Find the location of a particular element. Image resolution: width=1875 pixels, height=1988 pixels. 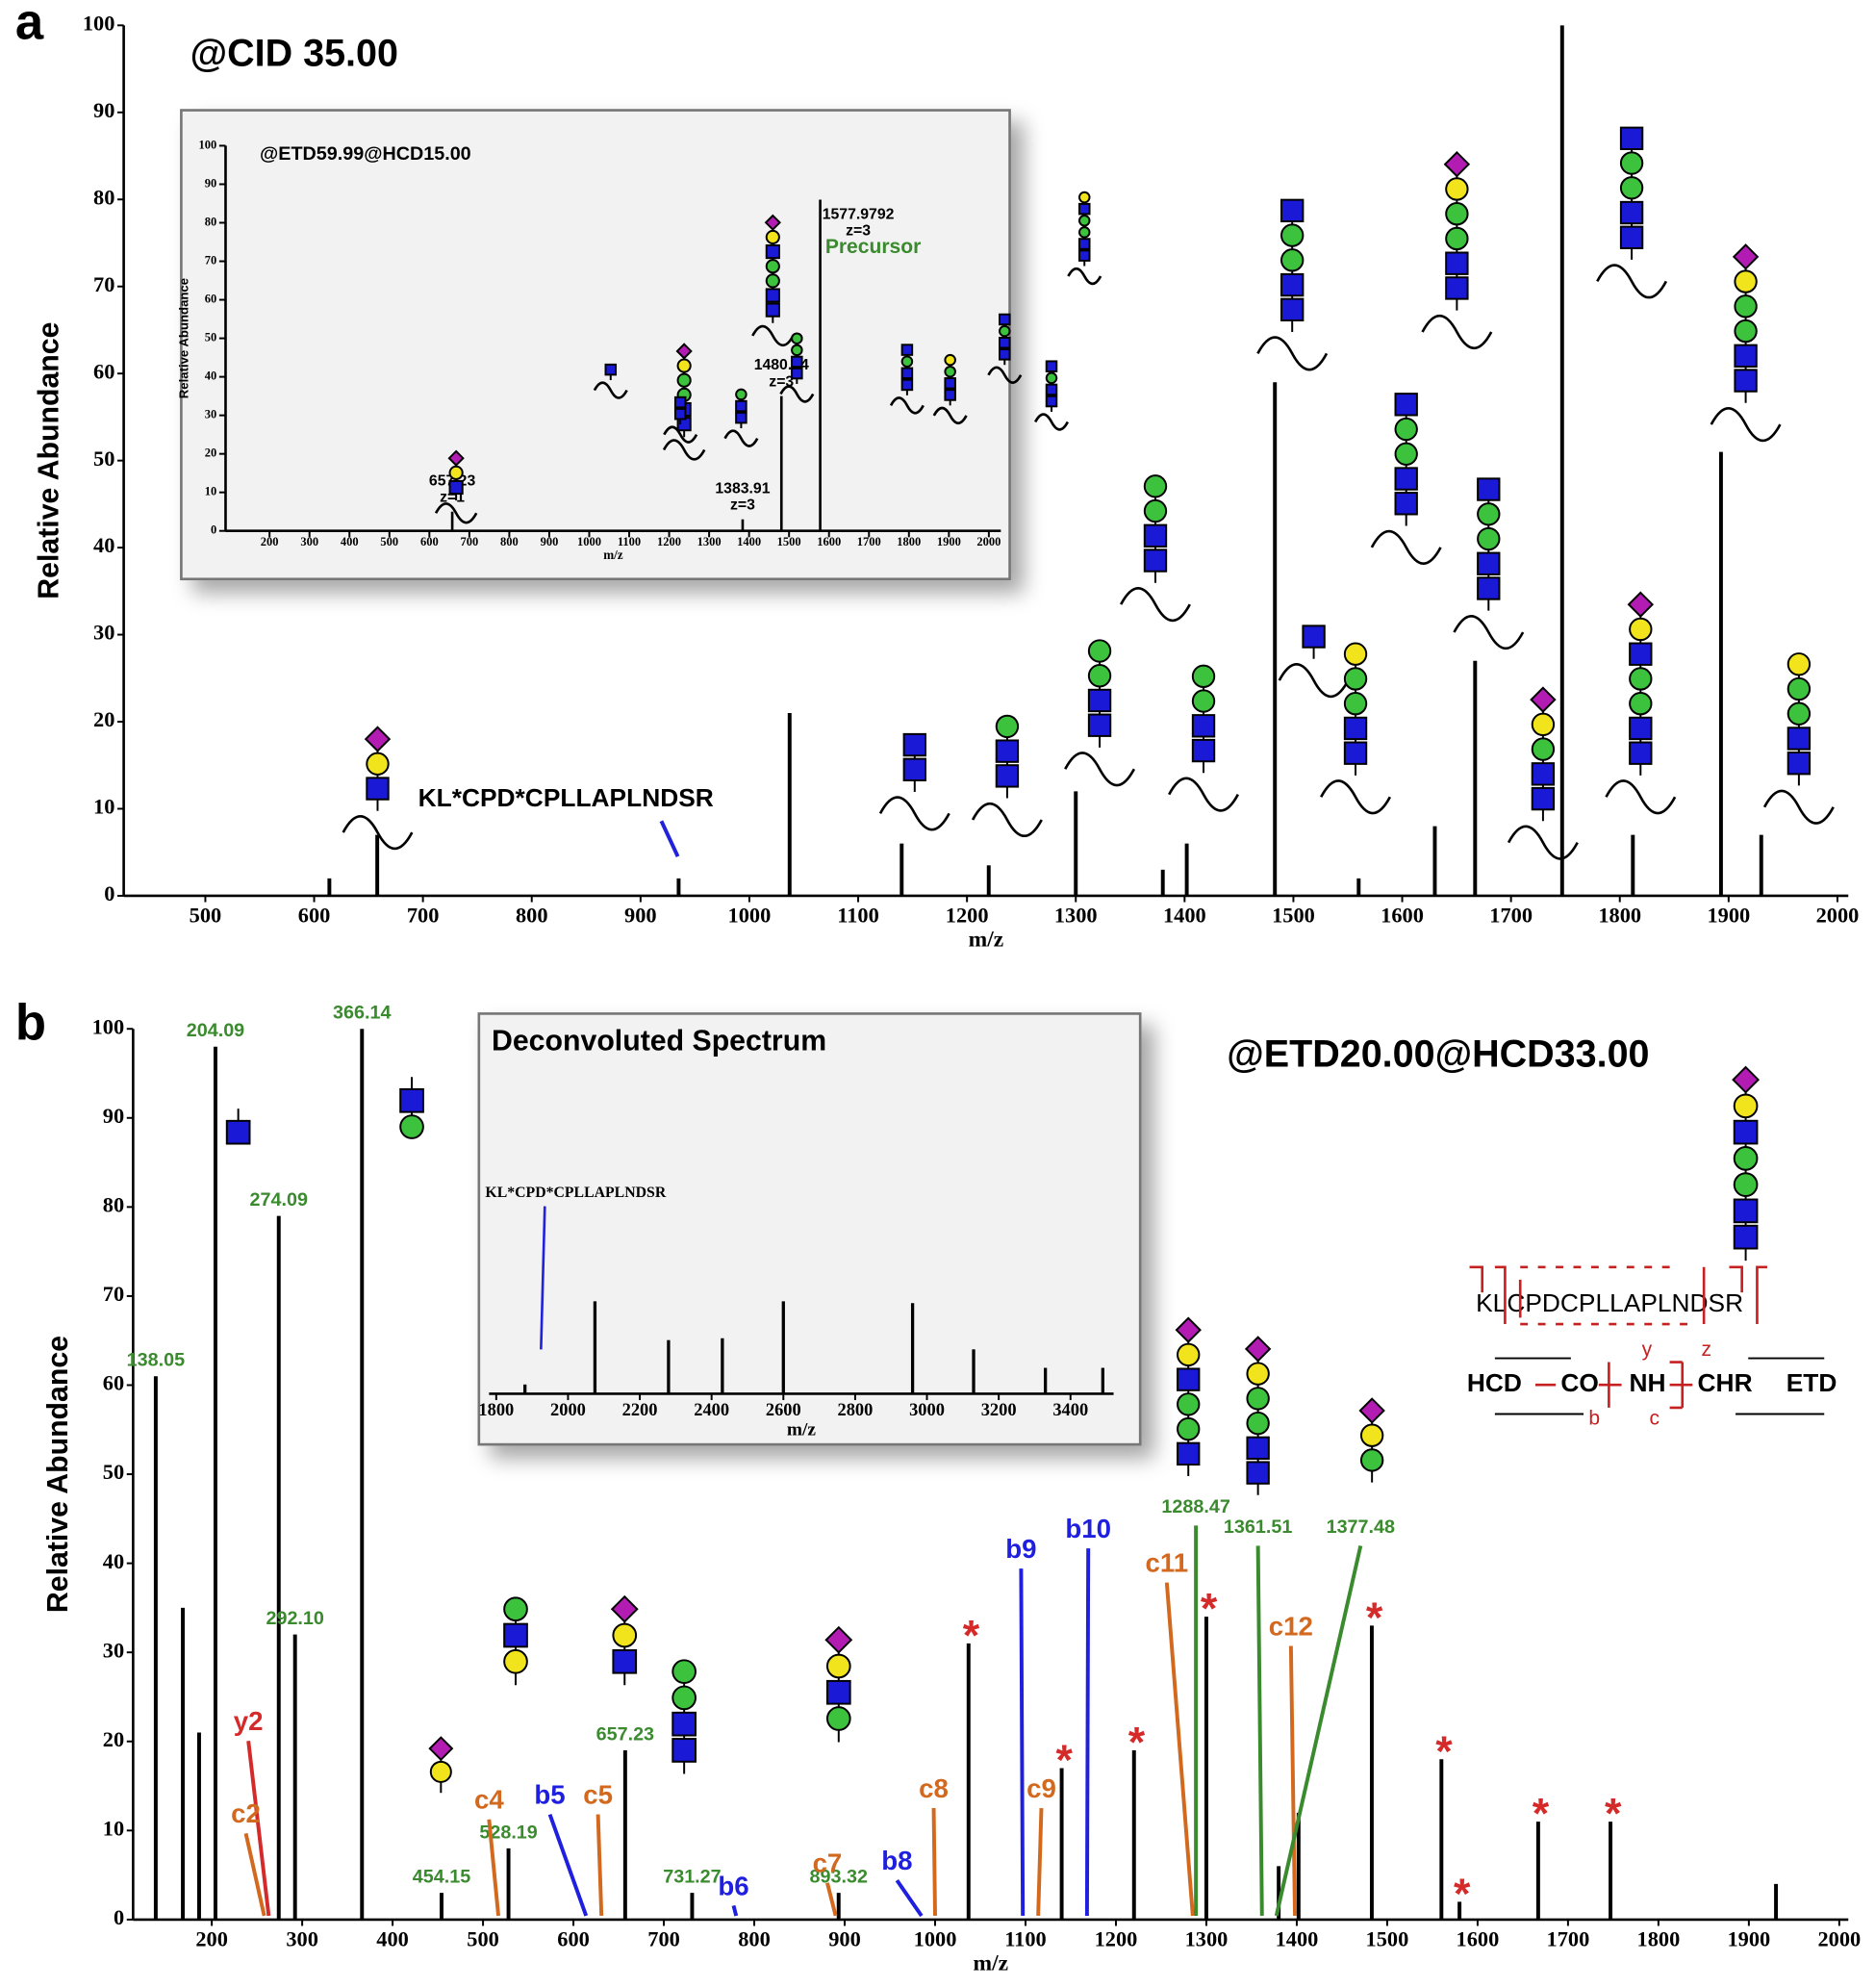

x-tick-label: 1400 is located at coordinates (1184, 915).